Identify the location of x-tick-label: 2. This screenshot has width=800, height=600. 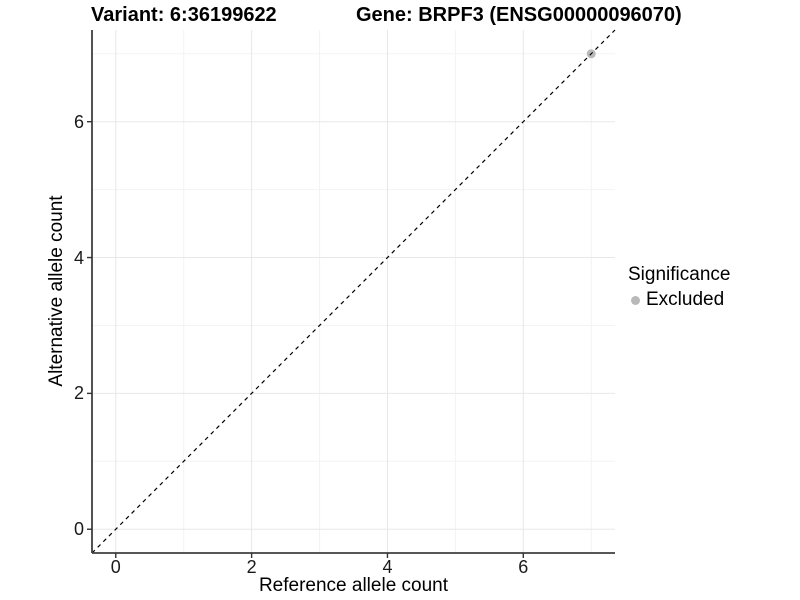
(251, 567).